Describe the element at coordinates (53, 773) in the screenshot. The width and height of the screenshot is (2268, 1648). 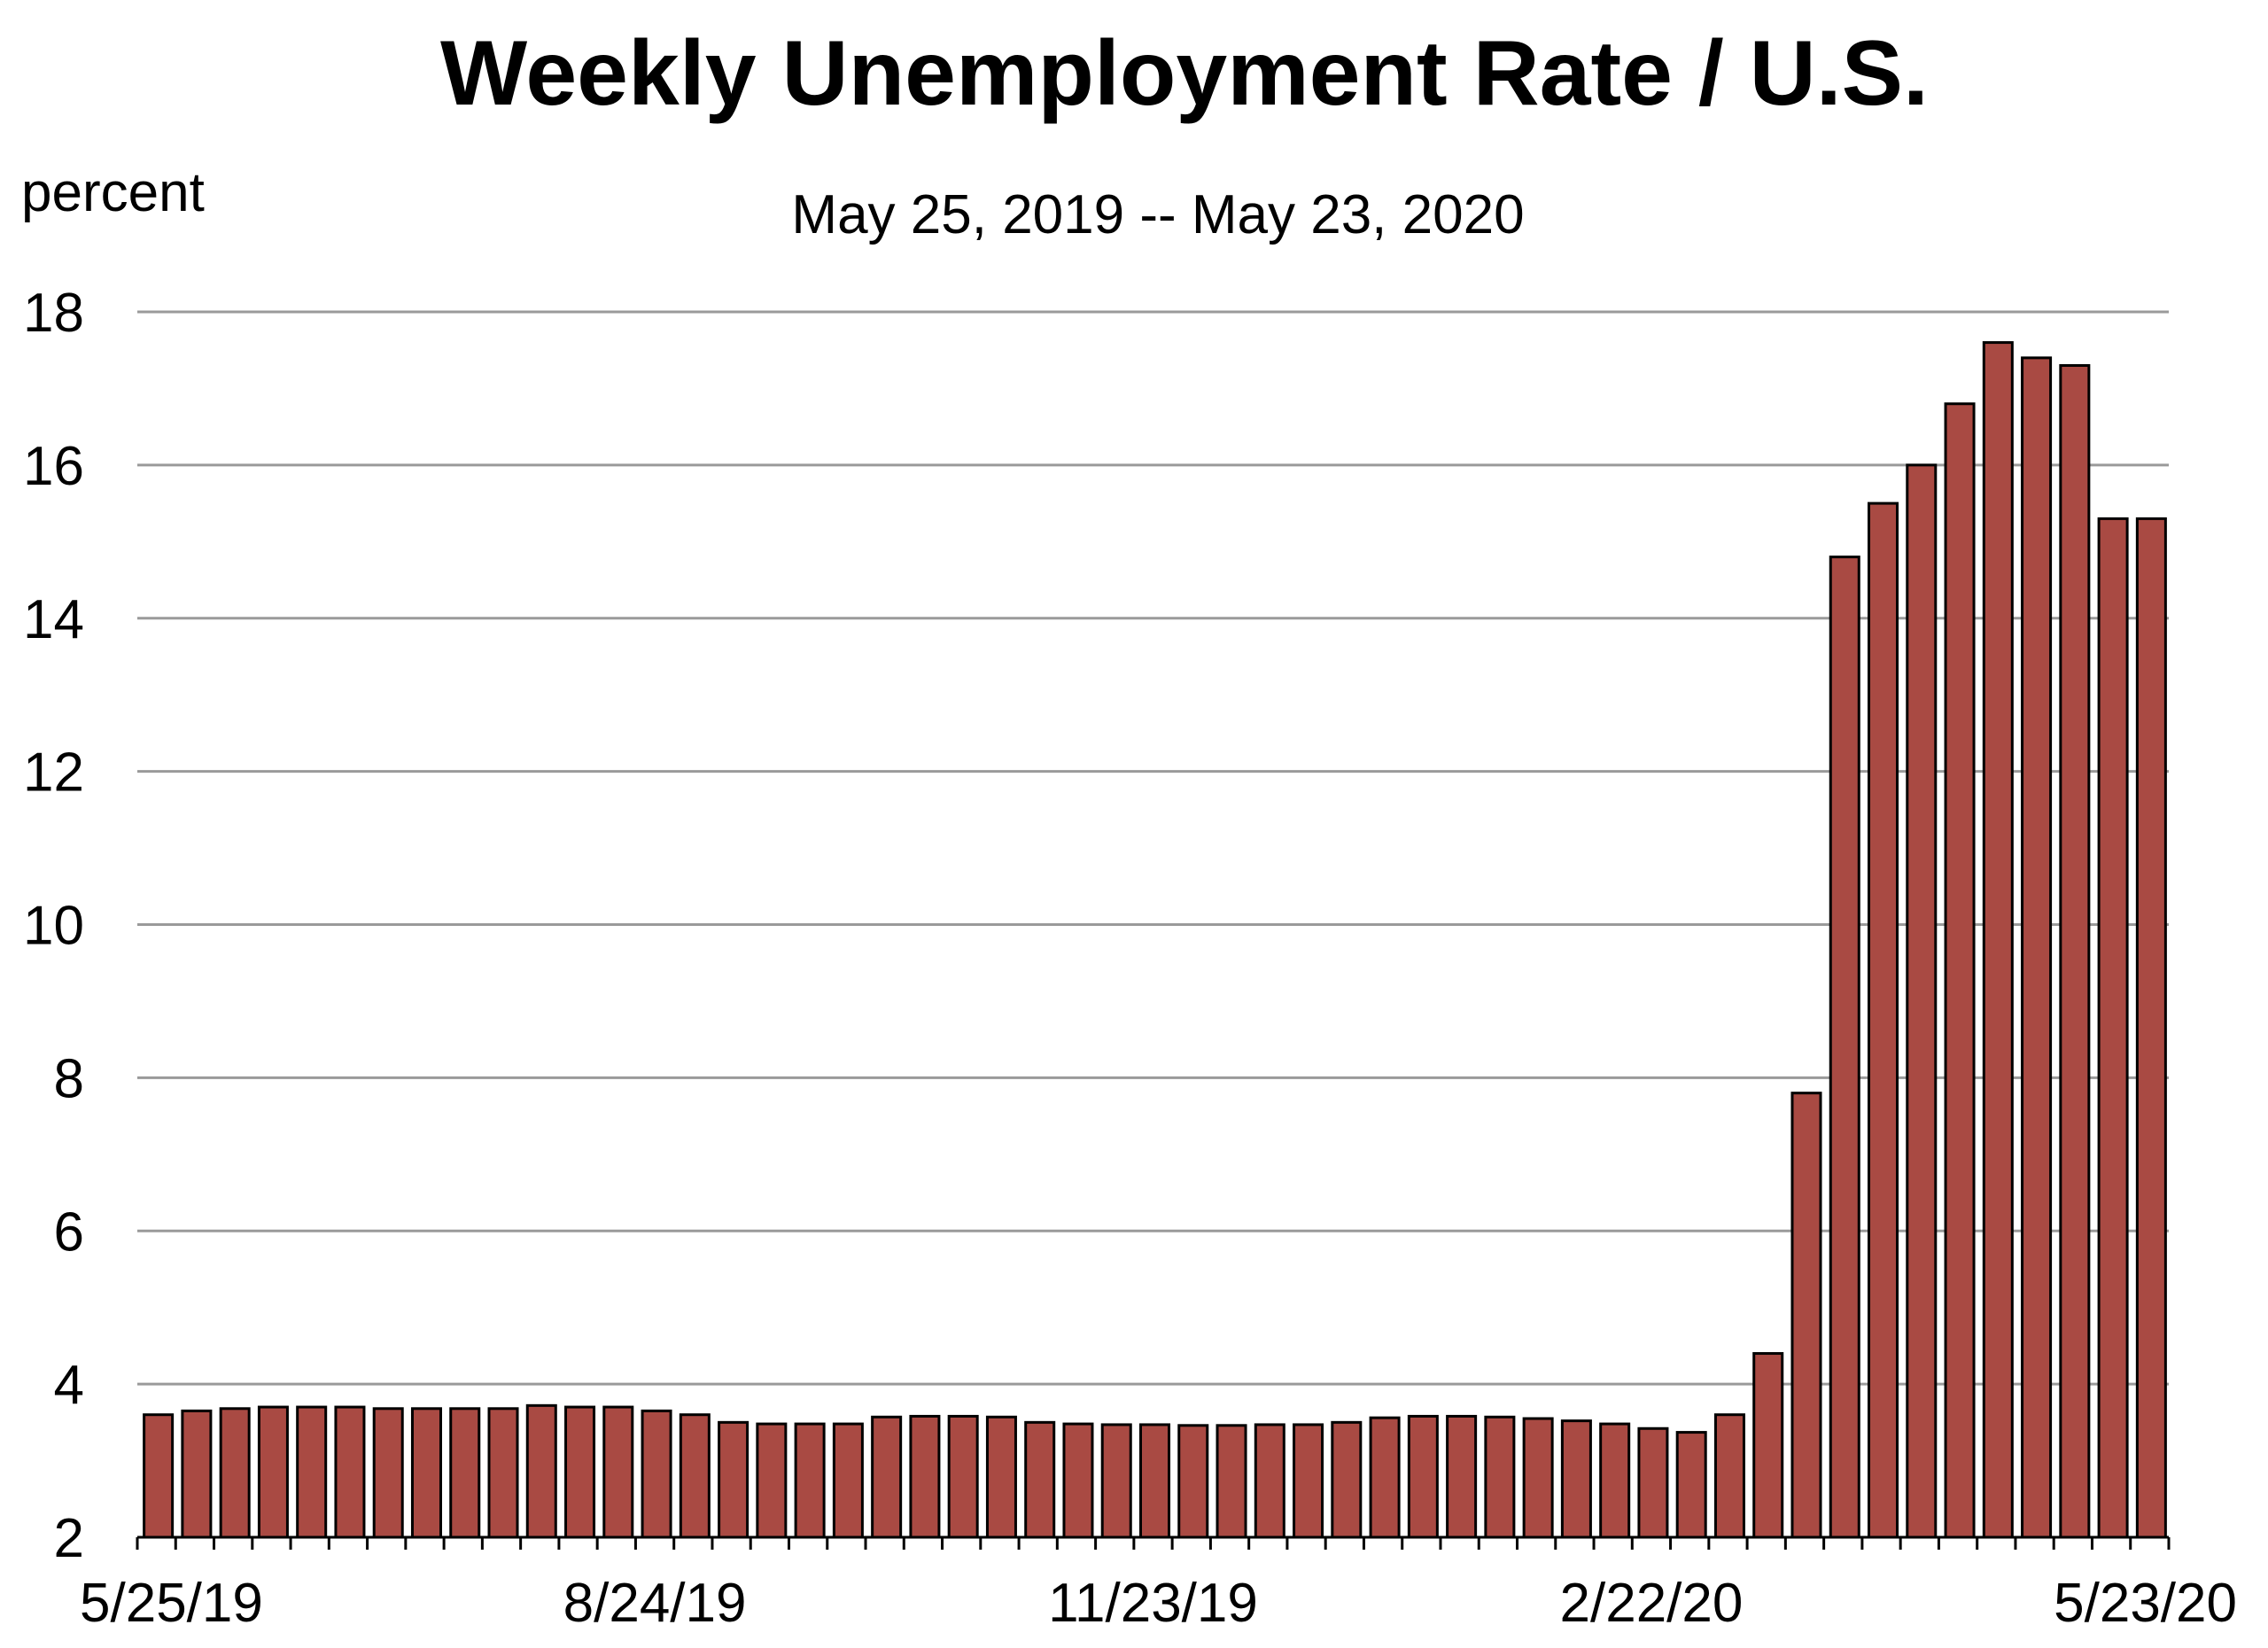
I see `y-tick-label: 12` at that location.